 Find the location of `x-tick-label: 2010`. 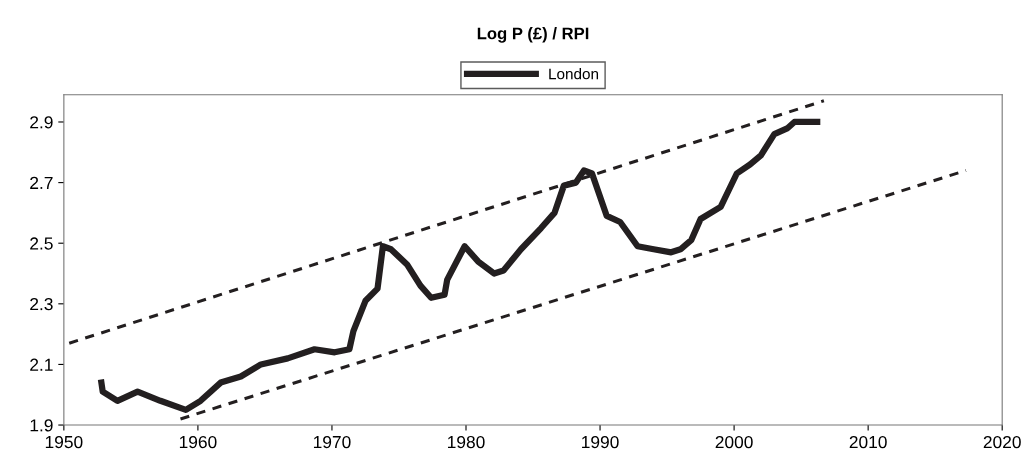

x-tick-label: 2010 is located at coordinates (868, 442).